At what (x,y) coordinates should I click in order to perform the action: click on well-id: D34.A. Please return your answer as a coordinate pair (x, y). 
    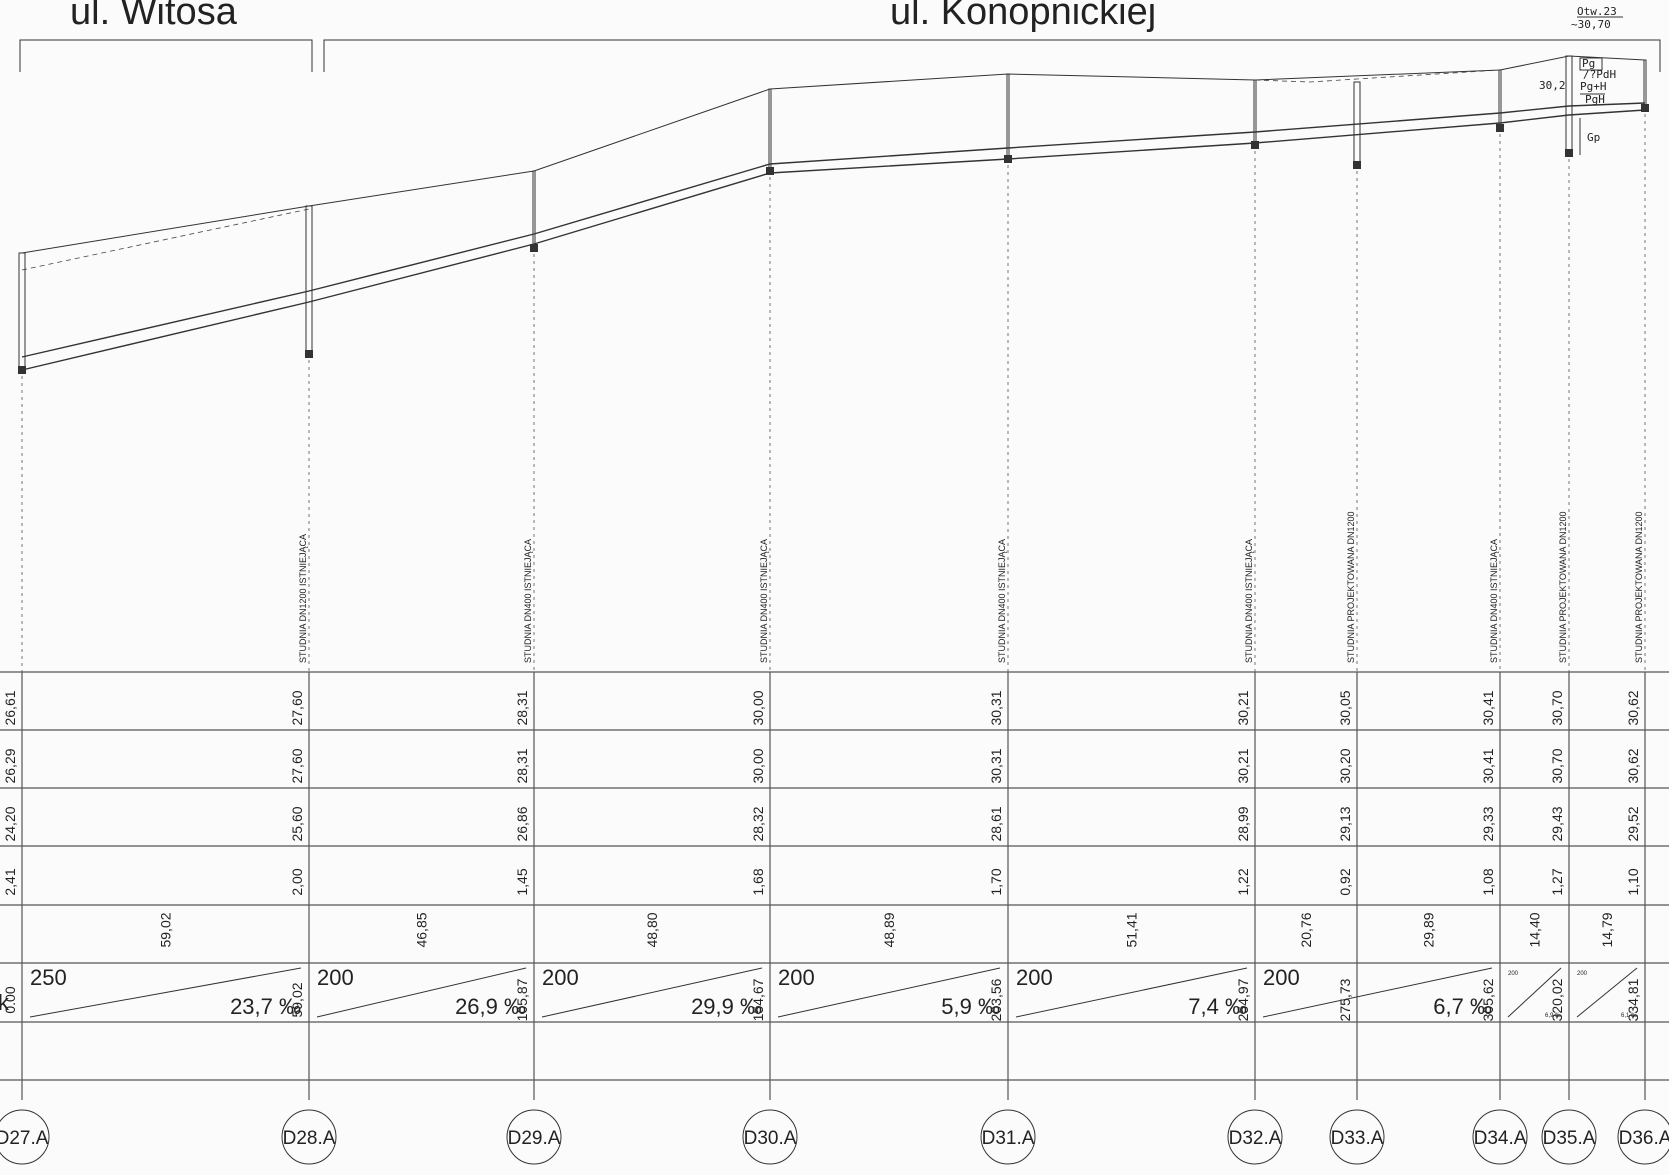
    Looking at the image, I should click on (1500, 1138).